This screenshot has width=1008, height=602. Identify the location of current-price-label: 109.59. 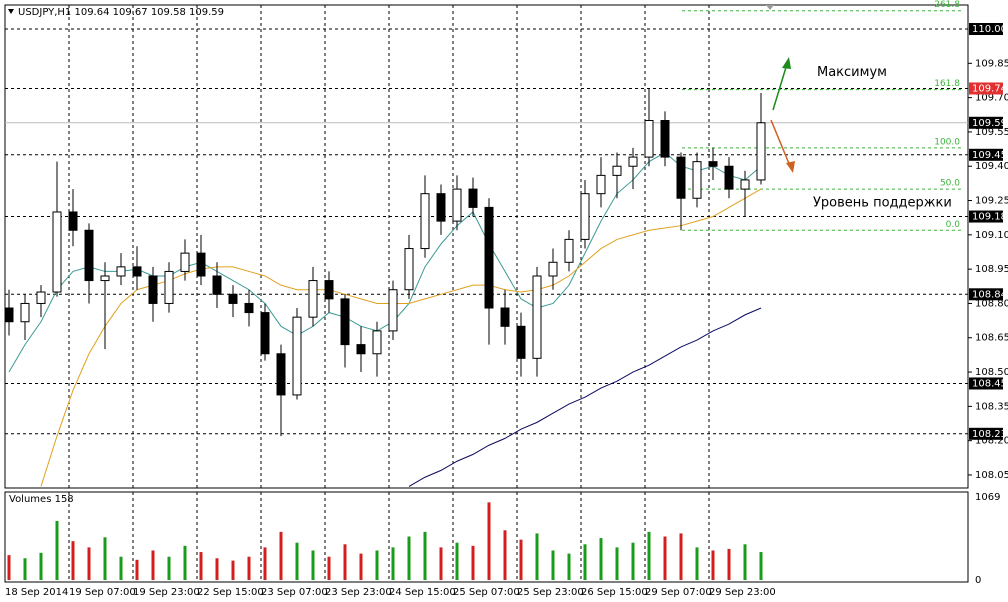
(989, 123).